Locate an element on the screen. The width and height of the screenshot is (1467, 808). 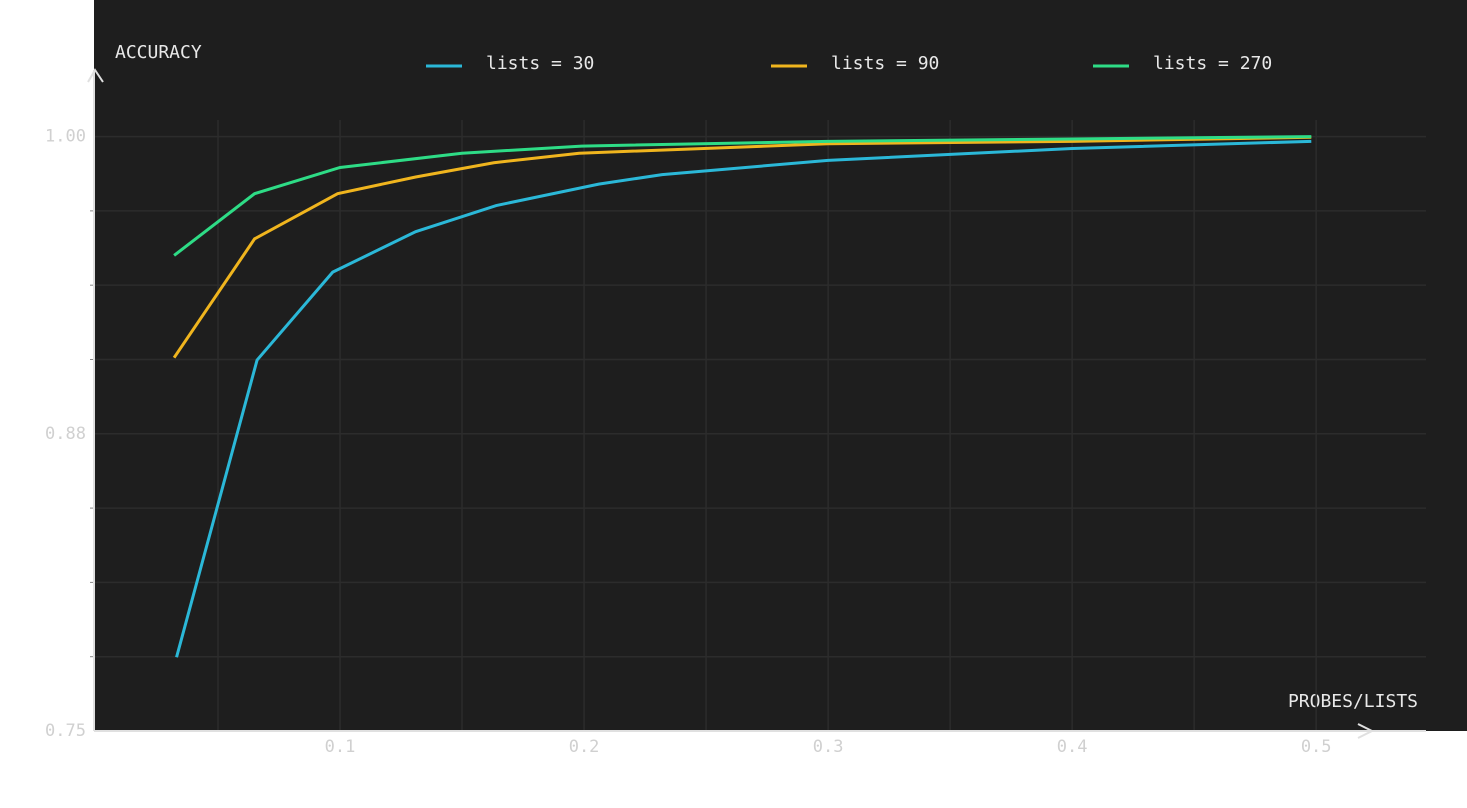
x-tick-label: 0.5 is located at coordinates (1316, 747).